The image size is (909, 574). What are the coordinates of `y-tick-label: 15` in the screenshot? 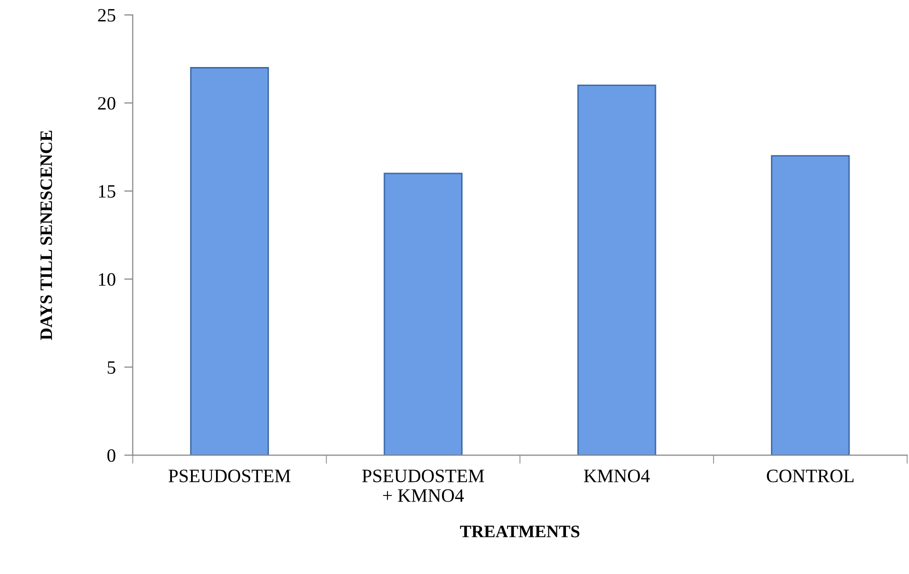 It's located at (107, 191).